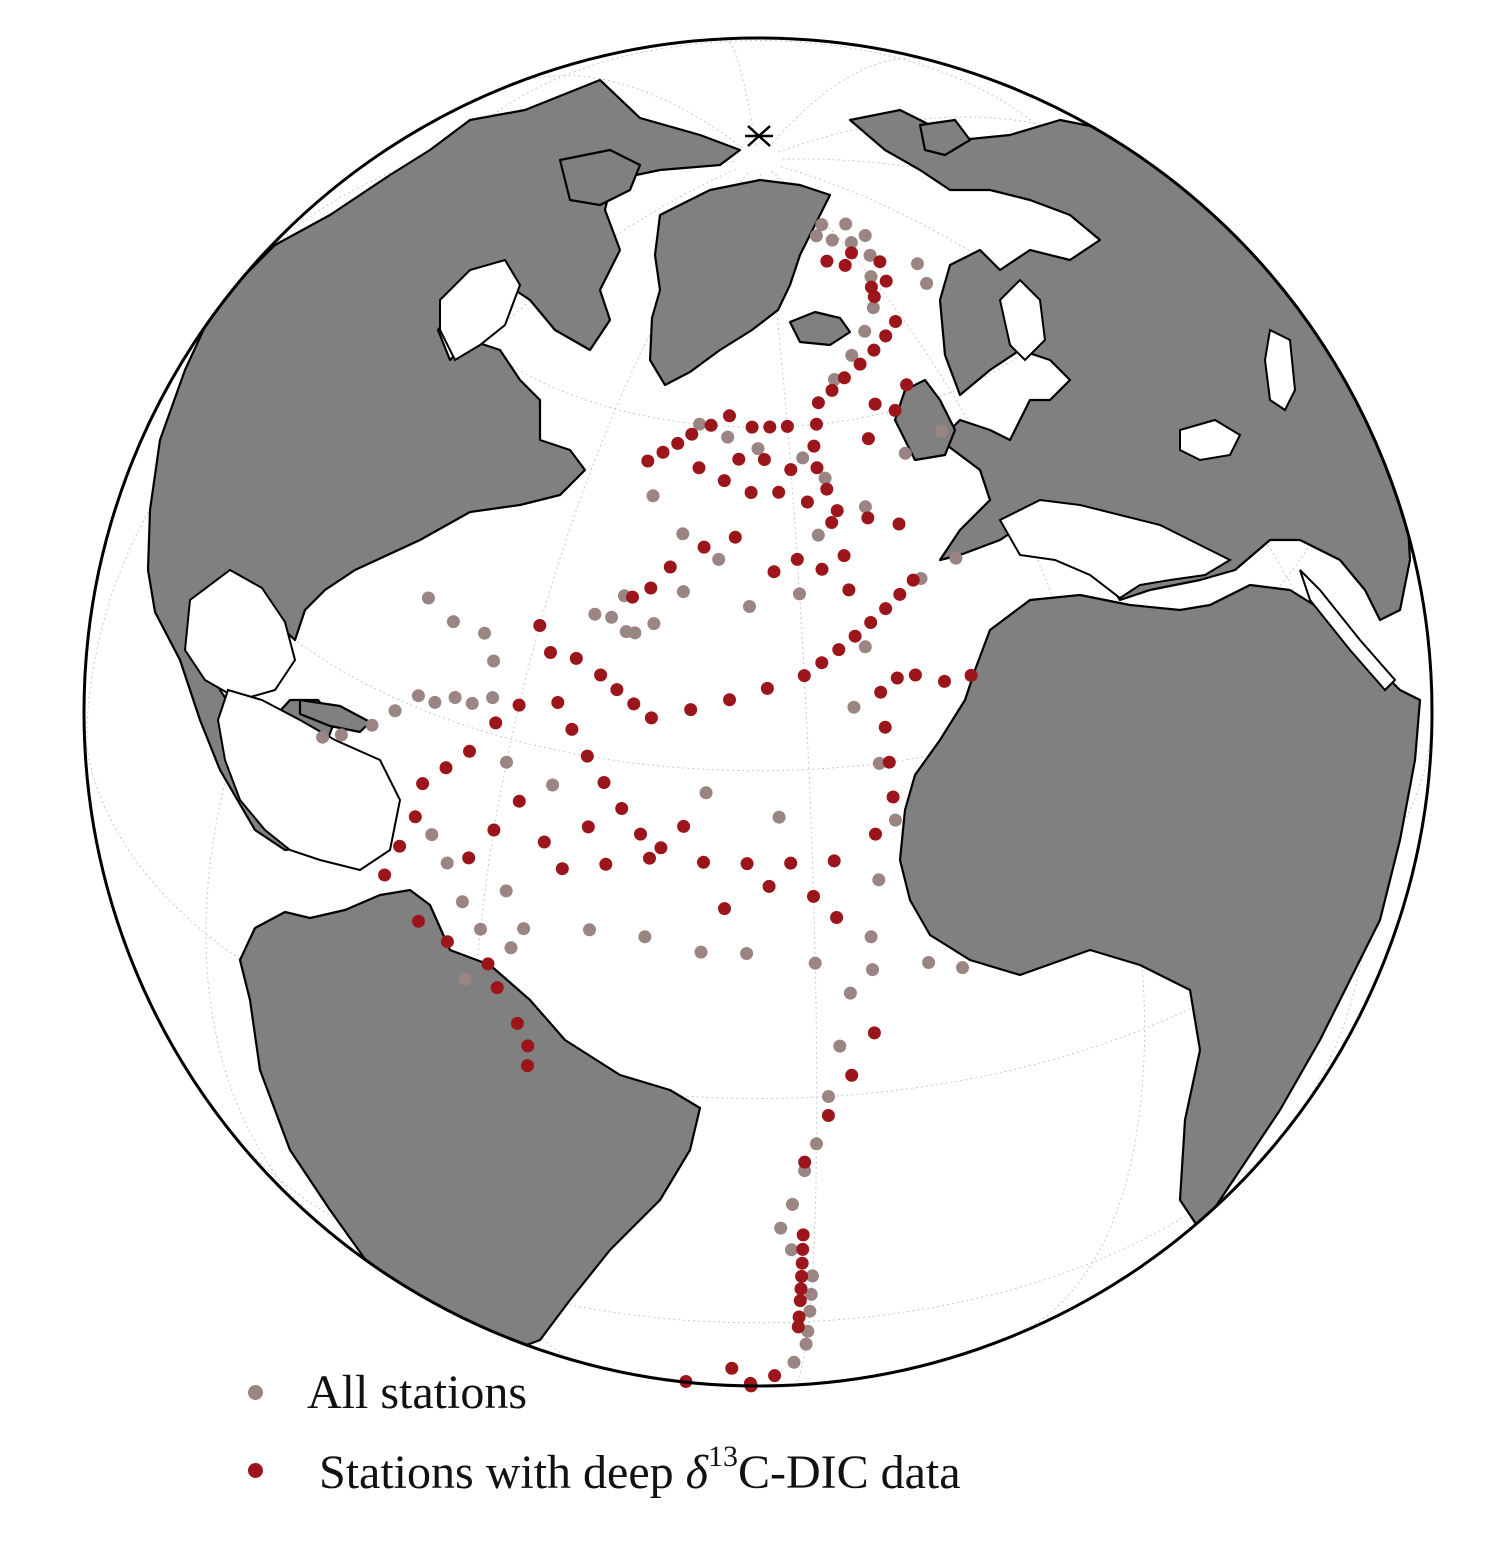 This screenshot has height=1542, width=1510. I want to click on caspian-sea, so click(1280, 370).